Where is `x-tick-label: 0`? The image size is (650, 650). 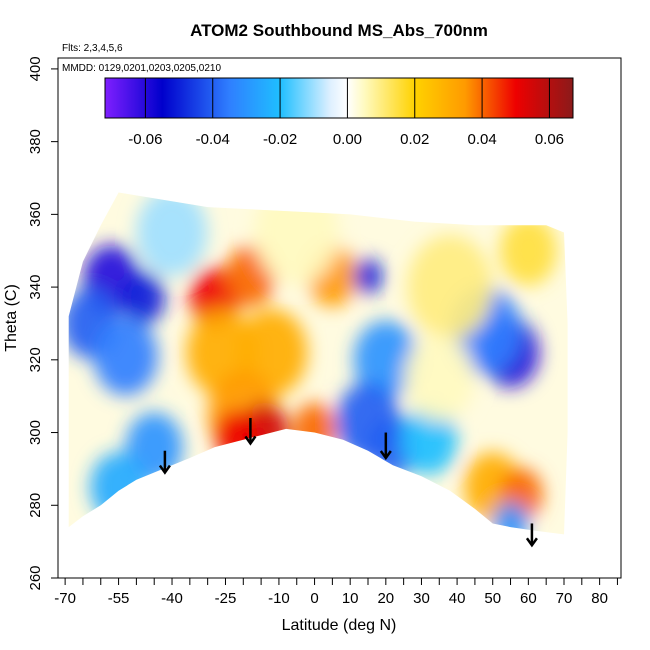
x-tick-label: 0 is located at coordinates (314, 598).